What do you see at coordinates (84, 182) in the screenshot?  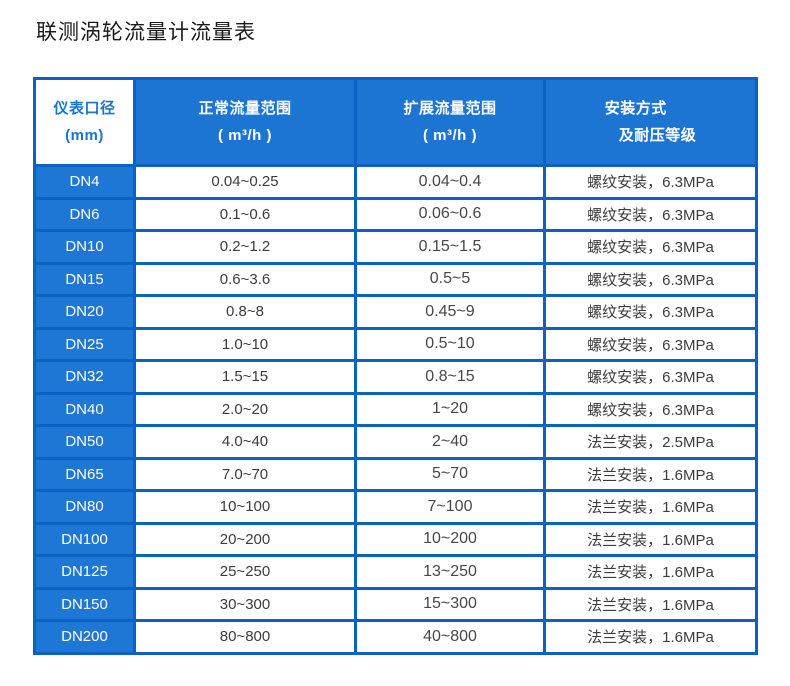 I see `diameter-cell: DN4` at bounding box center [84, 182].